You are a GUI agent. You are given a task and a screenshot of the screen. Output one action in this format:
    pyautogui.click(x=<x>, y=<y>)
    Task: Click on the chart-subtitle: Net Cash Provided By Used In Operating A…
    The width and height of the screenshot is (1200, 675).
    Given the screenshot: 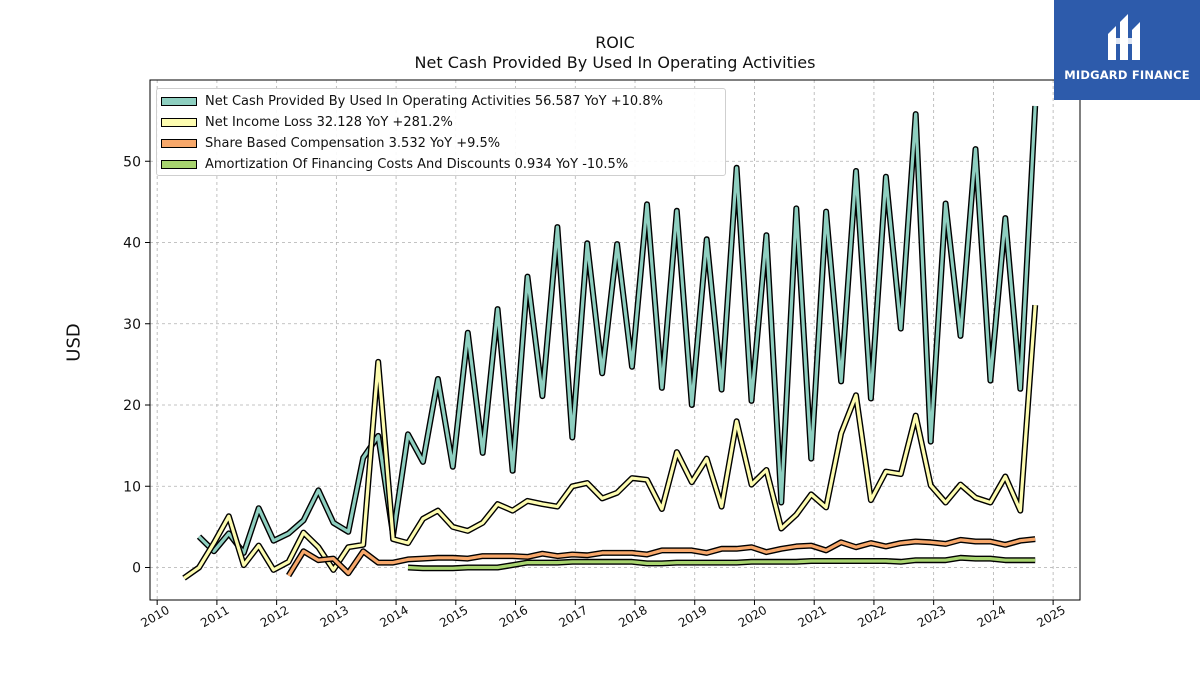 What is the action you would take?
    pyautogui.click(x=615, y=62)
    